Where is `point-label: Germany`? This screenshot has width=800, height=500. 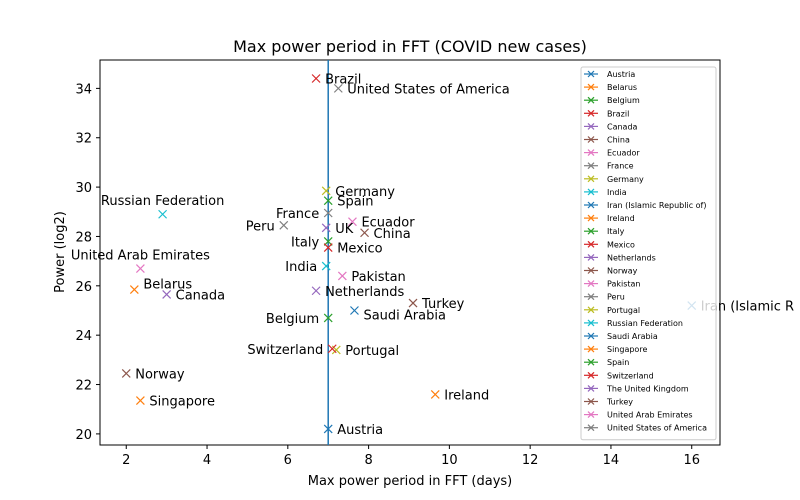
point-label: Germany is located at coordinates (365, 192).